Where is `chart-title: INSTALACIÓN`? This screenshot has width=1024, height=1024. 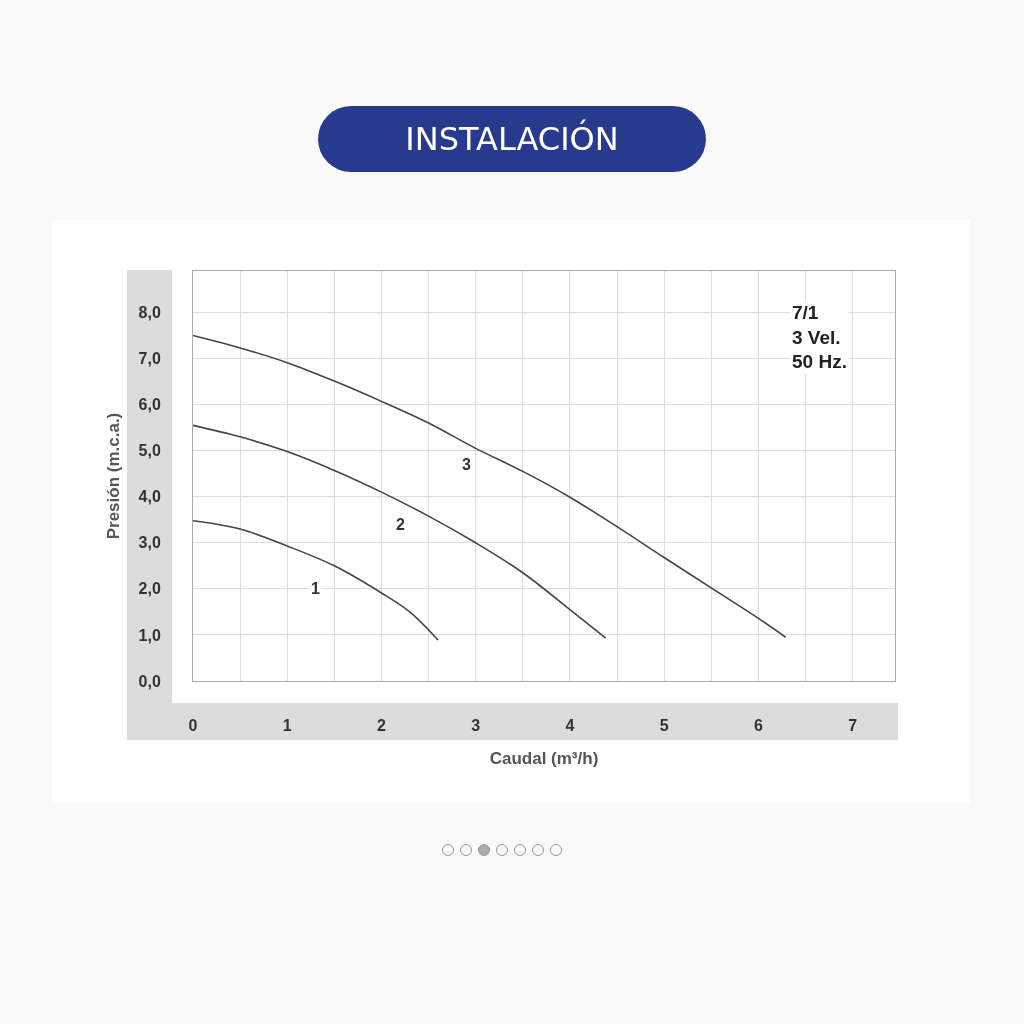 chart-title: INSTALACIÓN is located at coordinates (512, 139).